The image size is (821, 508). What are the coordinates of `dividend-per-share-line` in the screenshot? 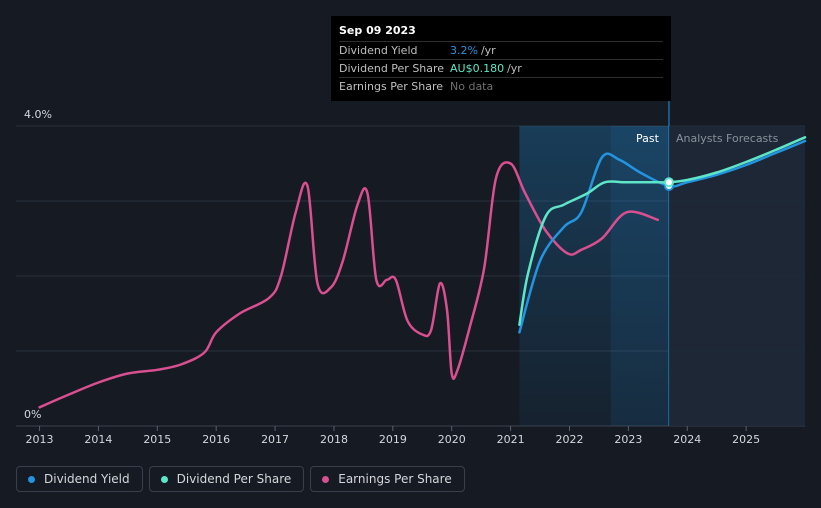 It's located at (662, 231).